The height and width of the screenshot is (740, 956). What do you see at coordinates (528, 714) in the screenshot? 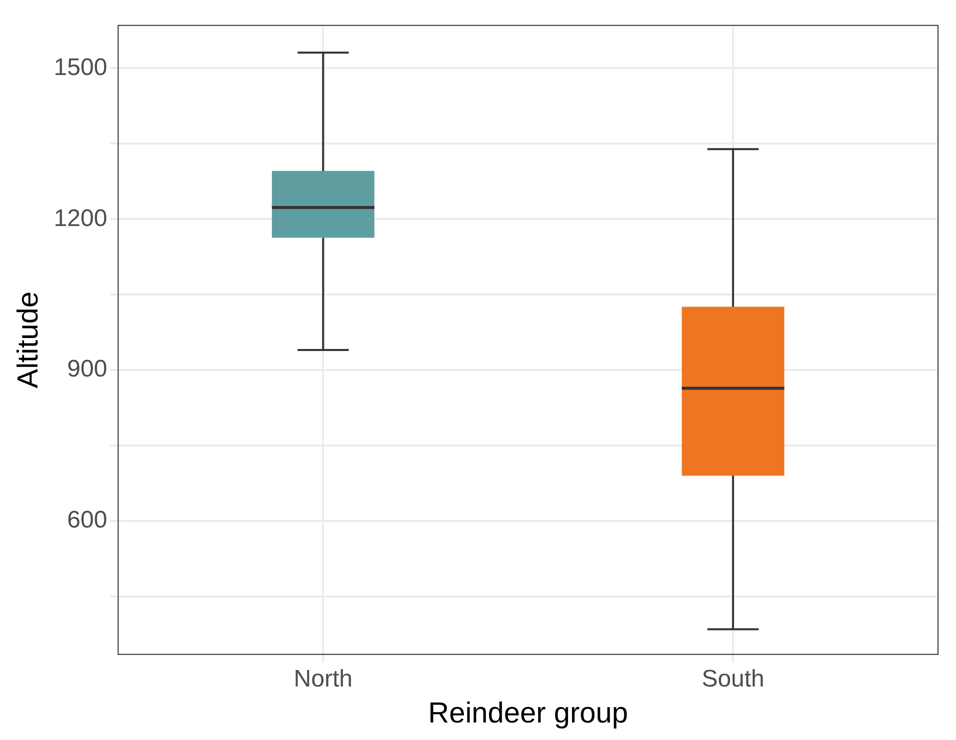
I see `x-axis-title: Reindeer group` at bounding box center [528, 714].